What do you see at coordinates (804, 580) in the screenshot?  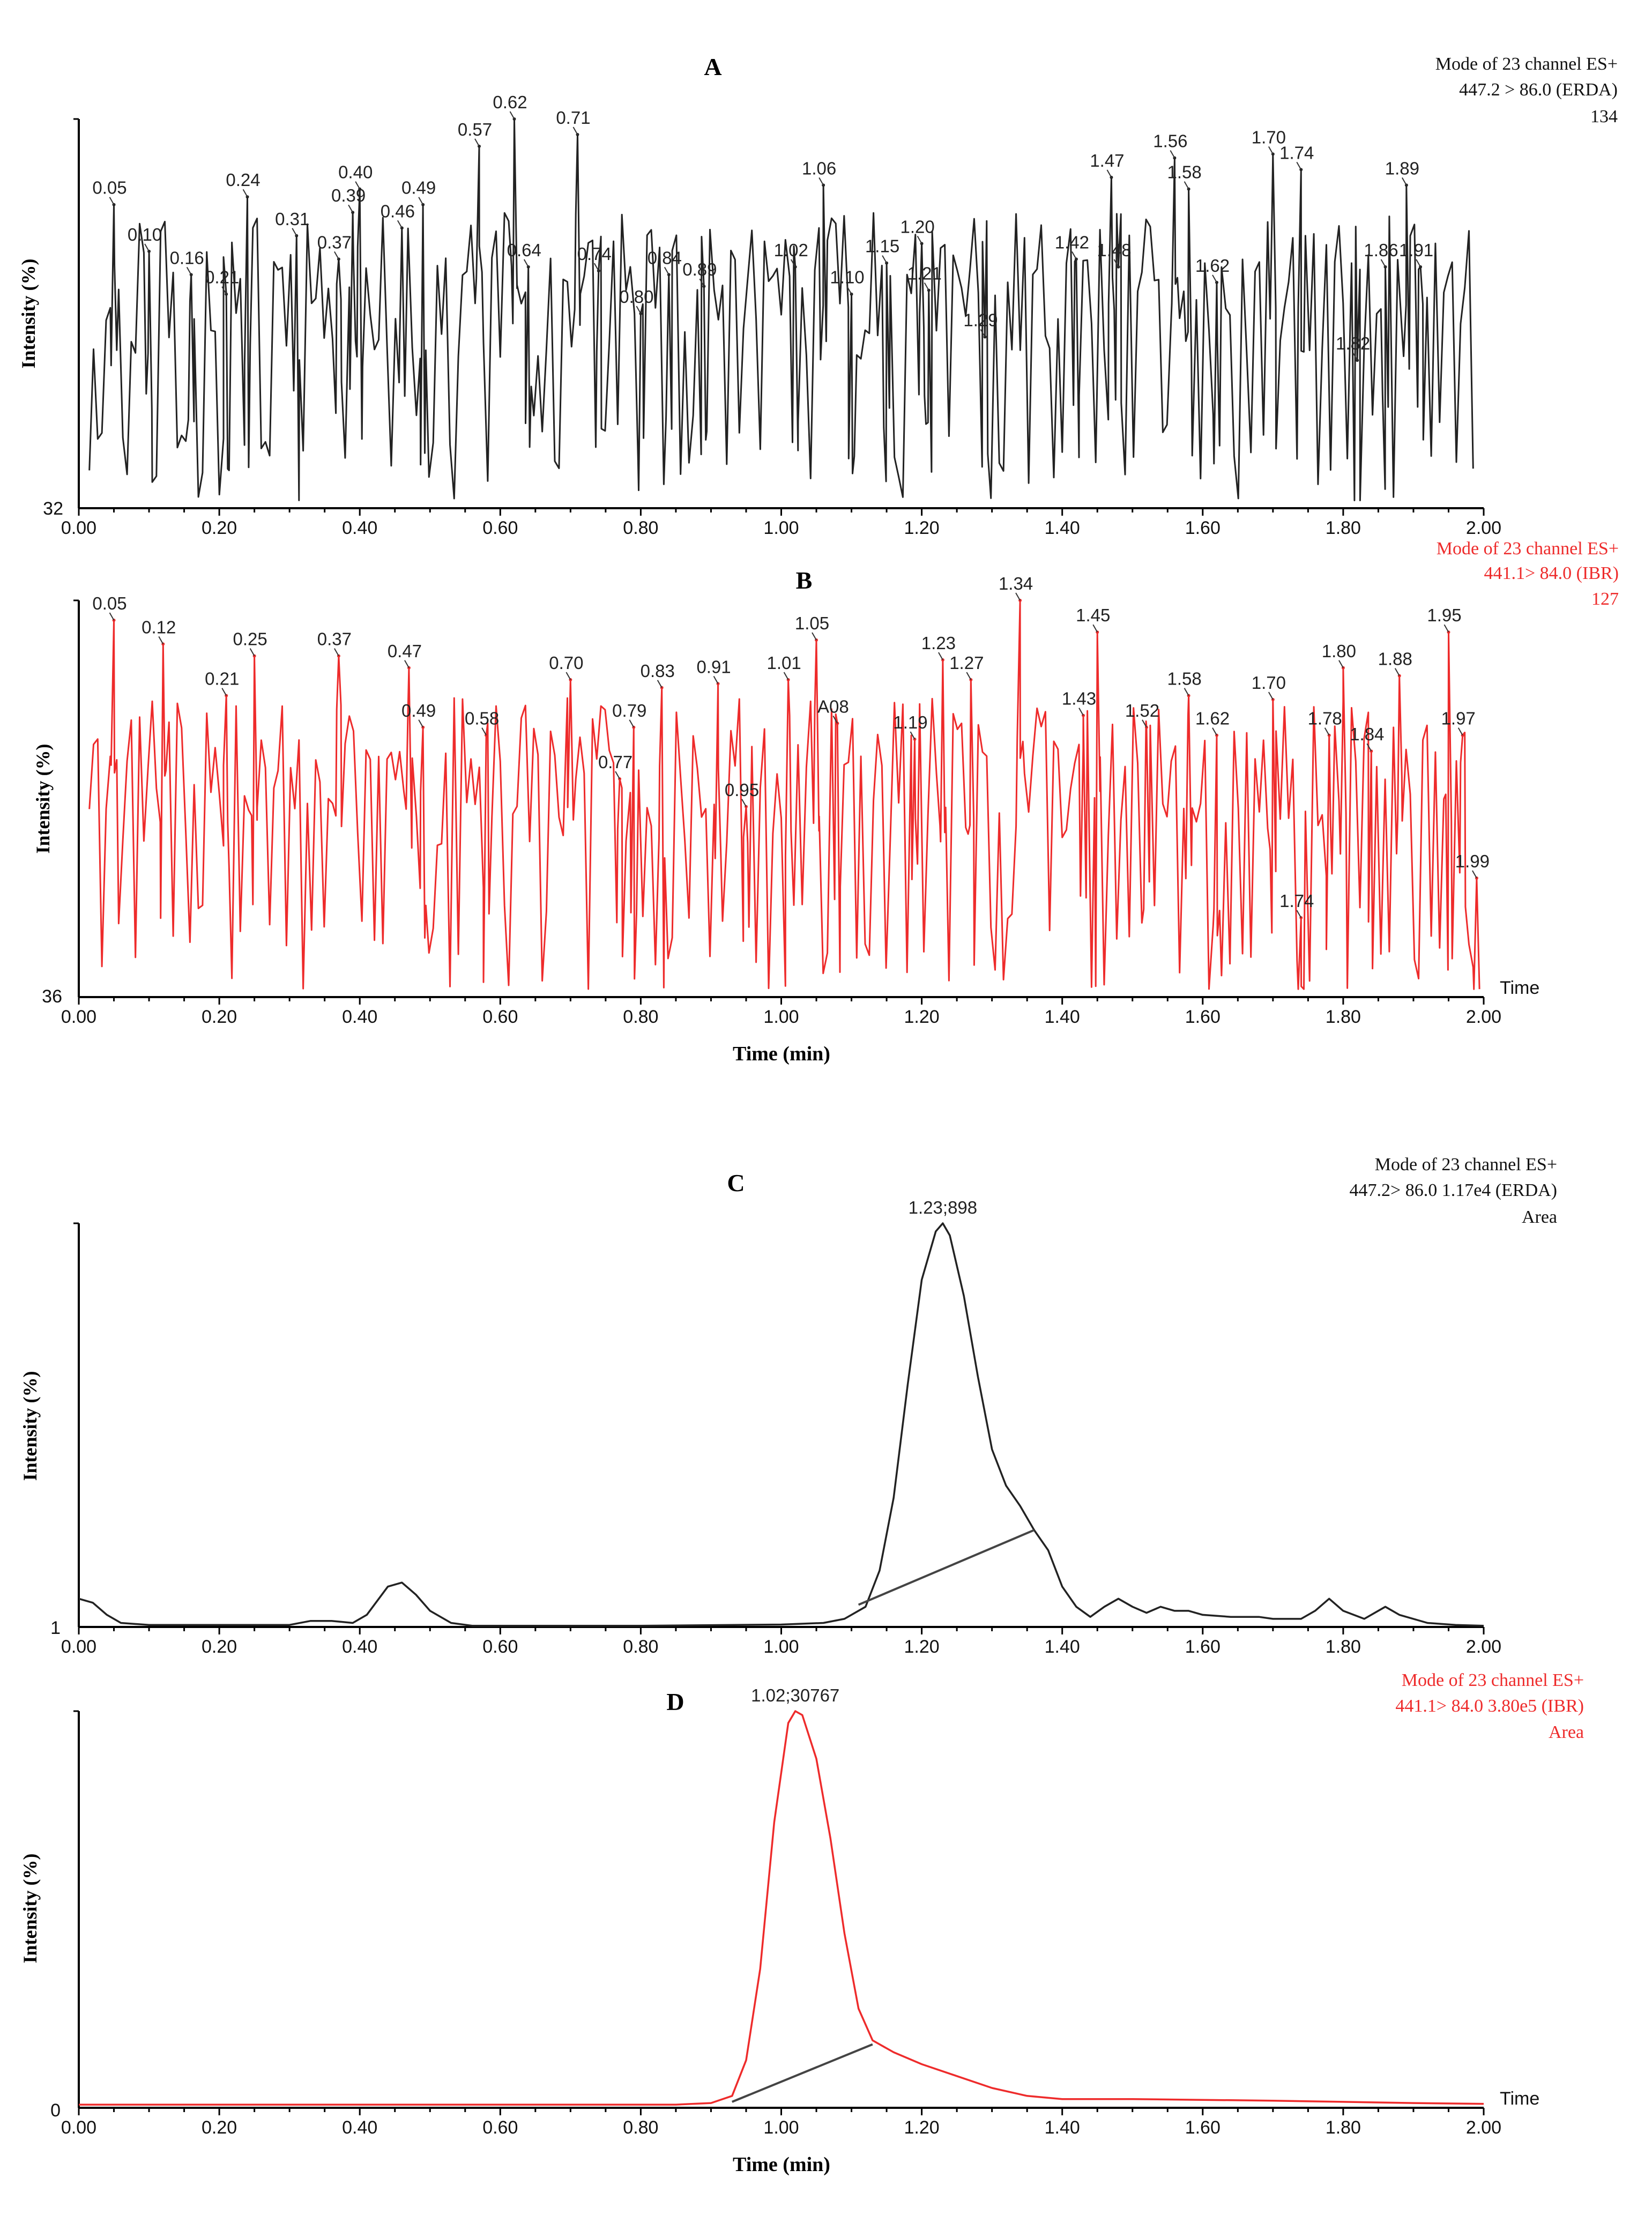 I see `panel-letter: B` at bounding box center [804, 580].